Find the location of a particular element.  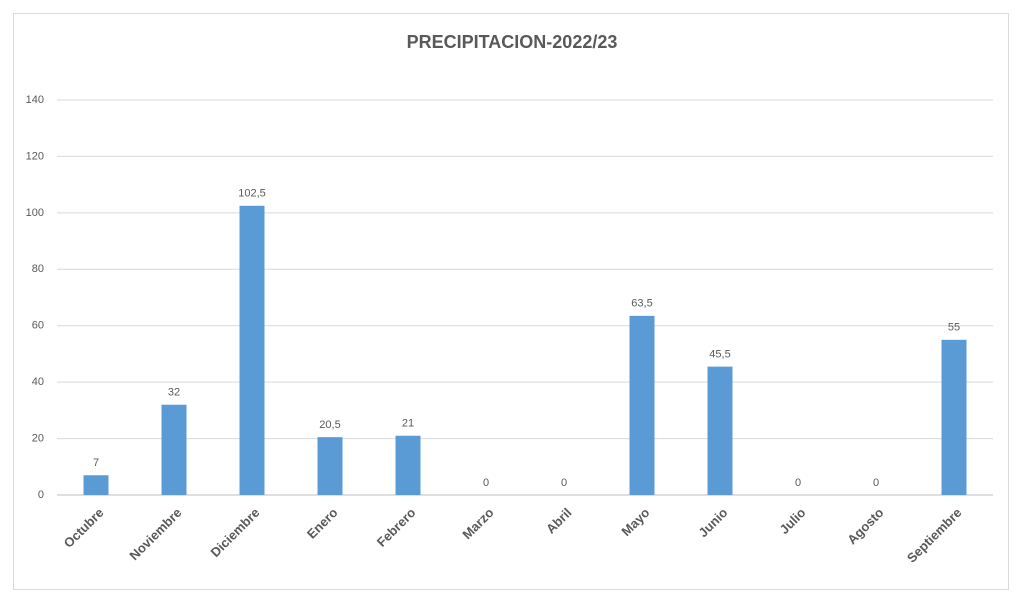

y-tick-label: 140 is located at coordinates (35, 100).